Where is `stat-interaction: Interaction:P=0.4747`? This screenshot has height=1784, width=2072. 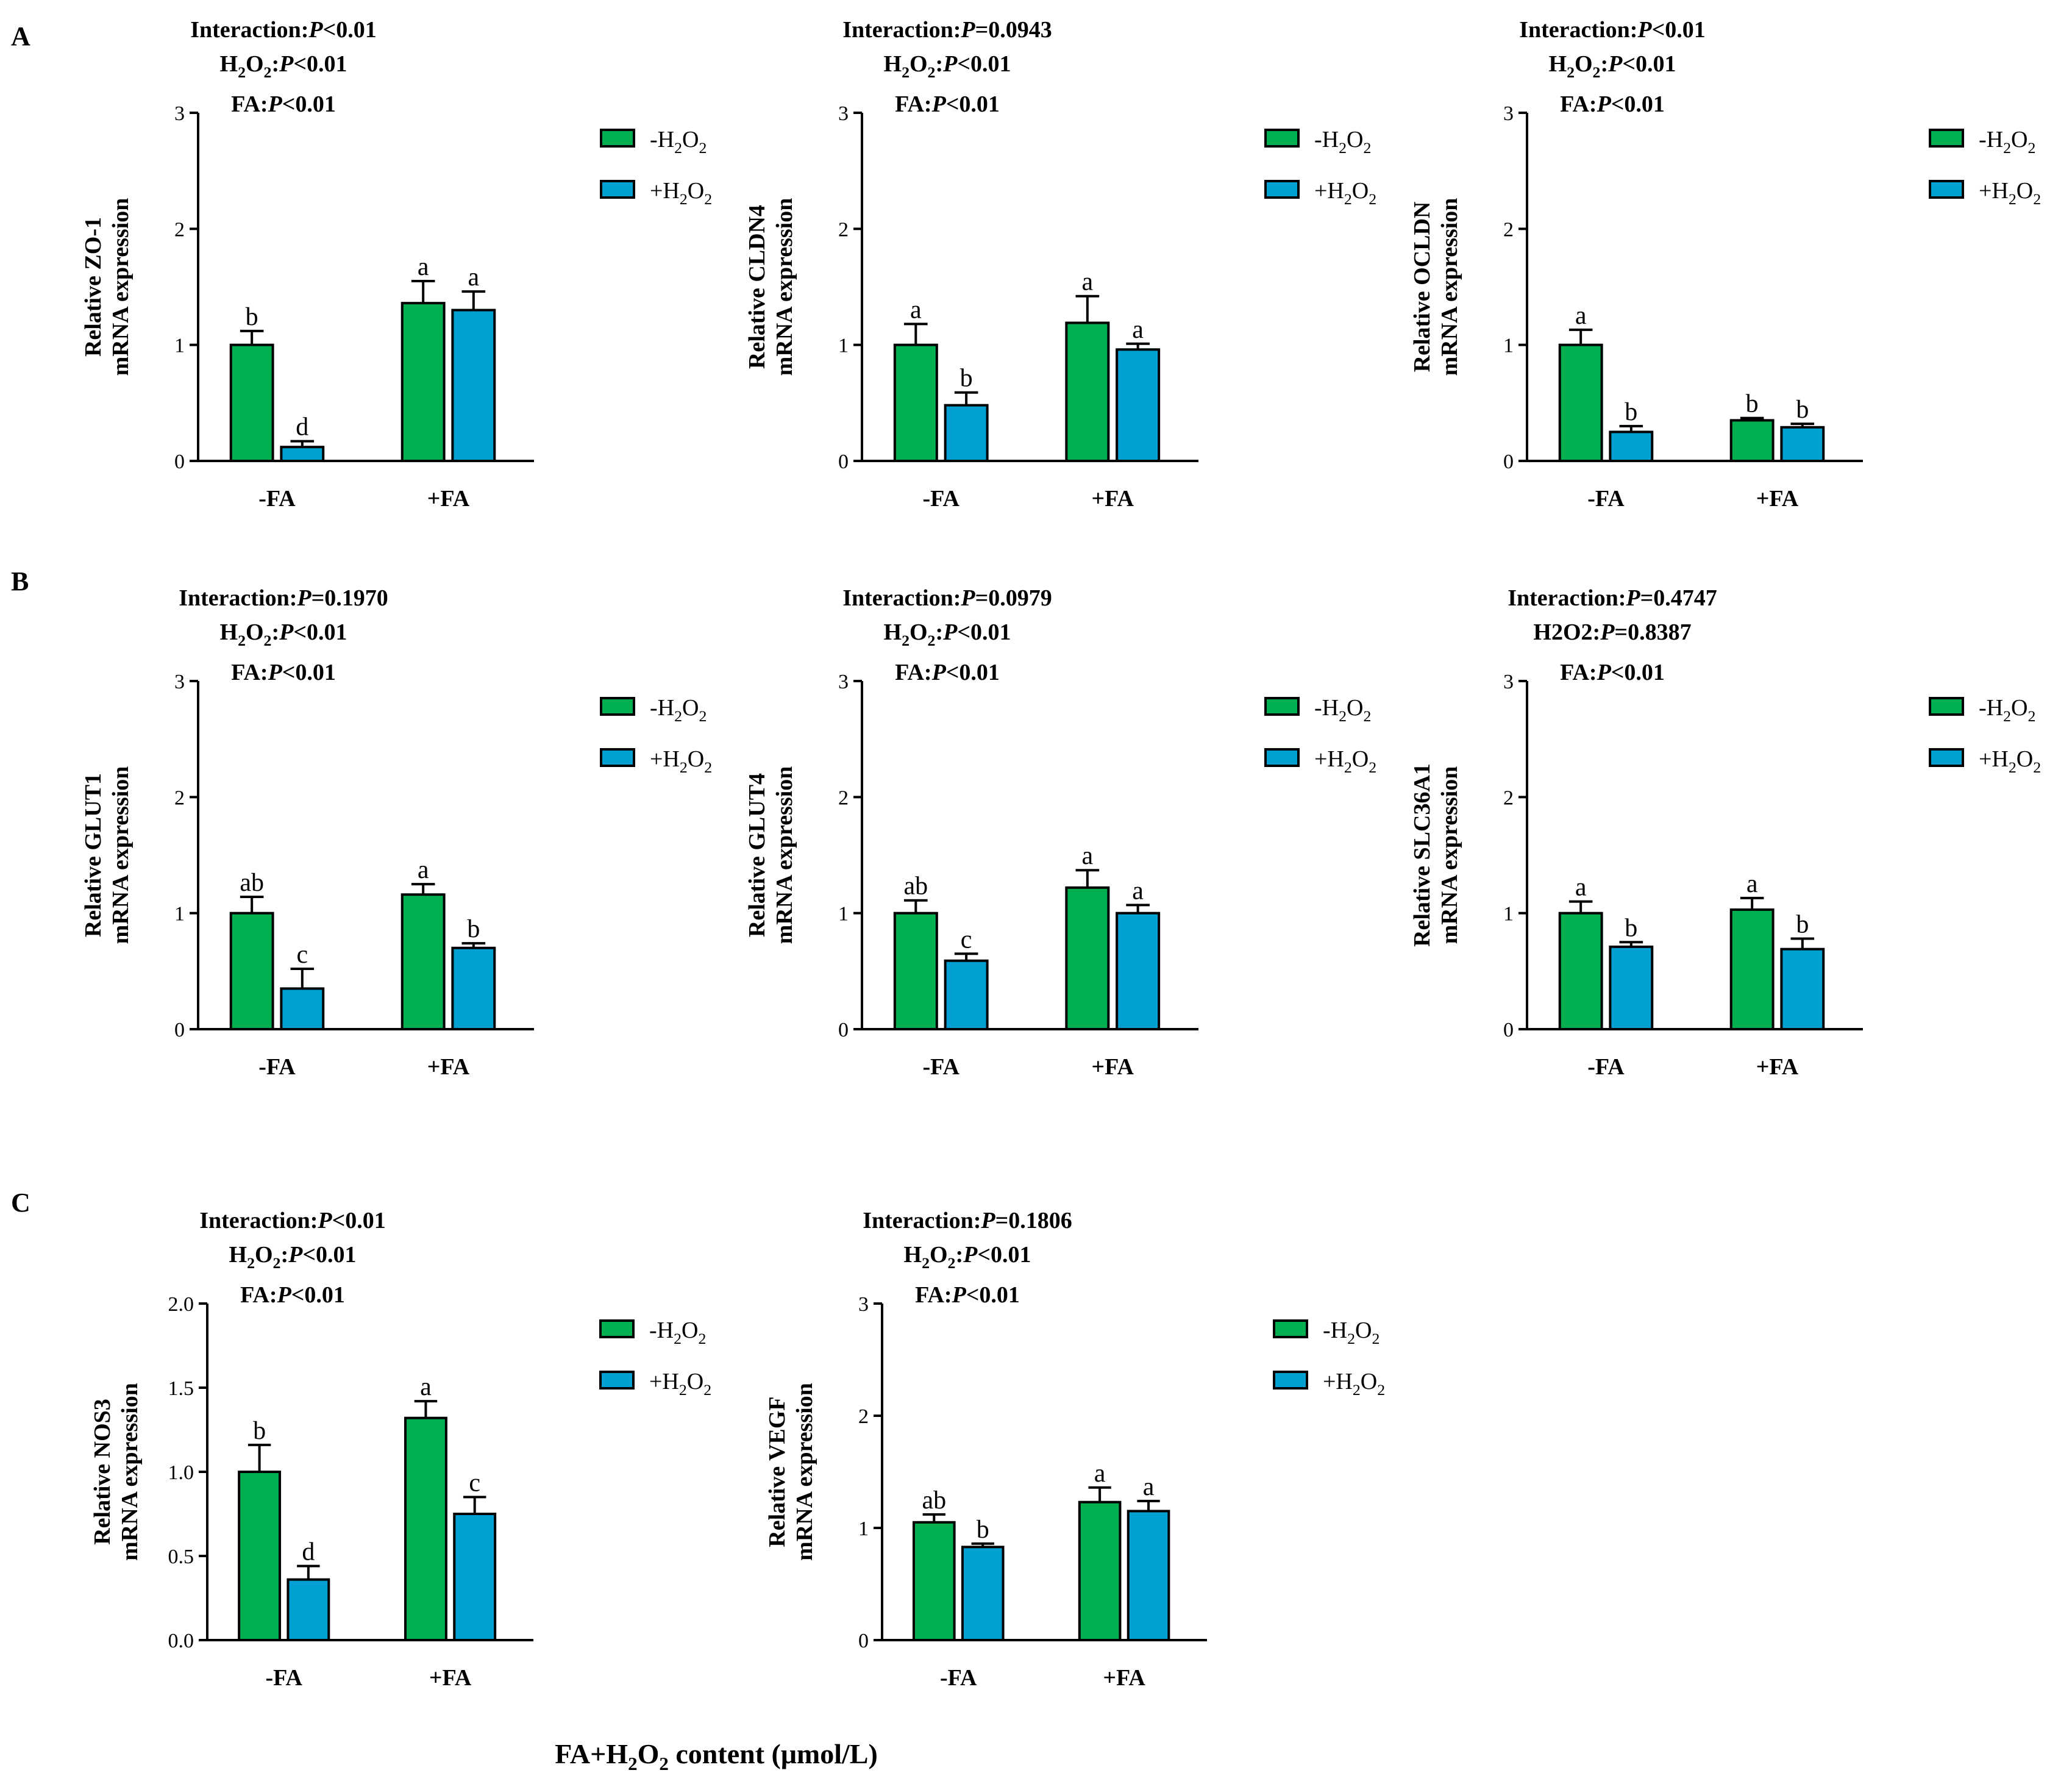 stat-interaction: Interaction:P=0.4747 is located at coordinates (1612, 598).